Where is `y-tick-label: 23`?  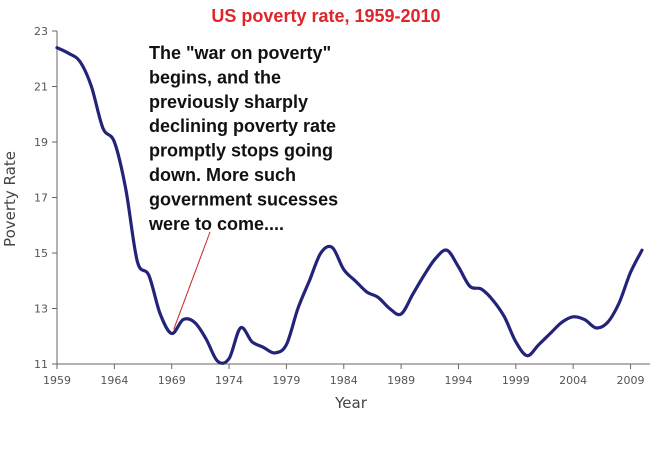
y-tick-label: 23 is located at coordinates (41, 31).